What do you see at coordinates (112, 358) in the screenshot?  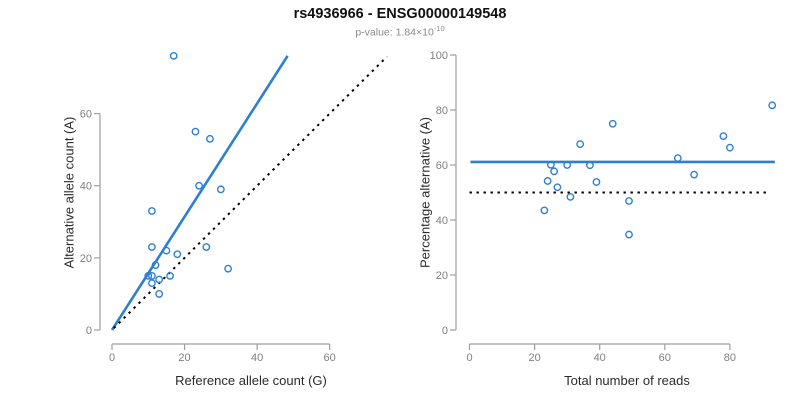 I see `left-x-tick-label: 0` at bounding box center [112, 358].